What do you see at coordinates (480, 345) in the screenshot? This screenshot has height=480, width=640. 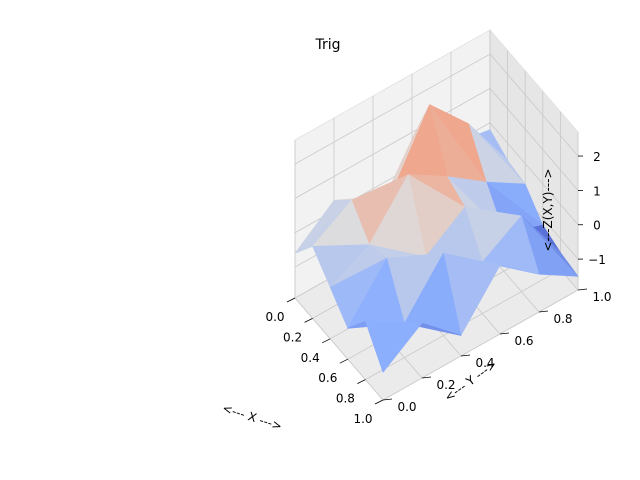 I see `x-gridline` at bounding box center [480, 345].